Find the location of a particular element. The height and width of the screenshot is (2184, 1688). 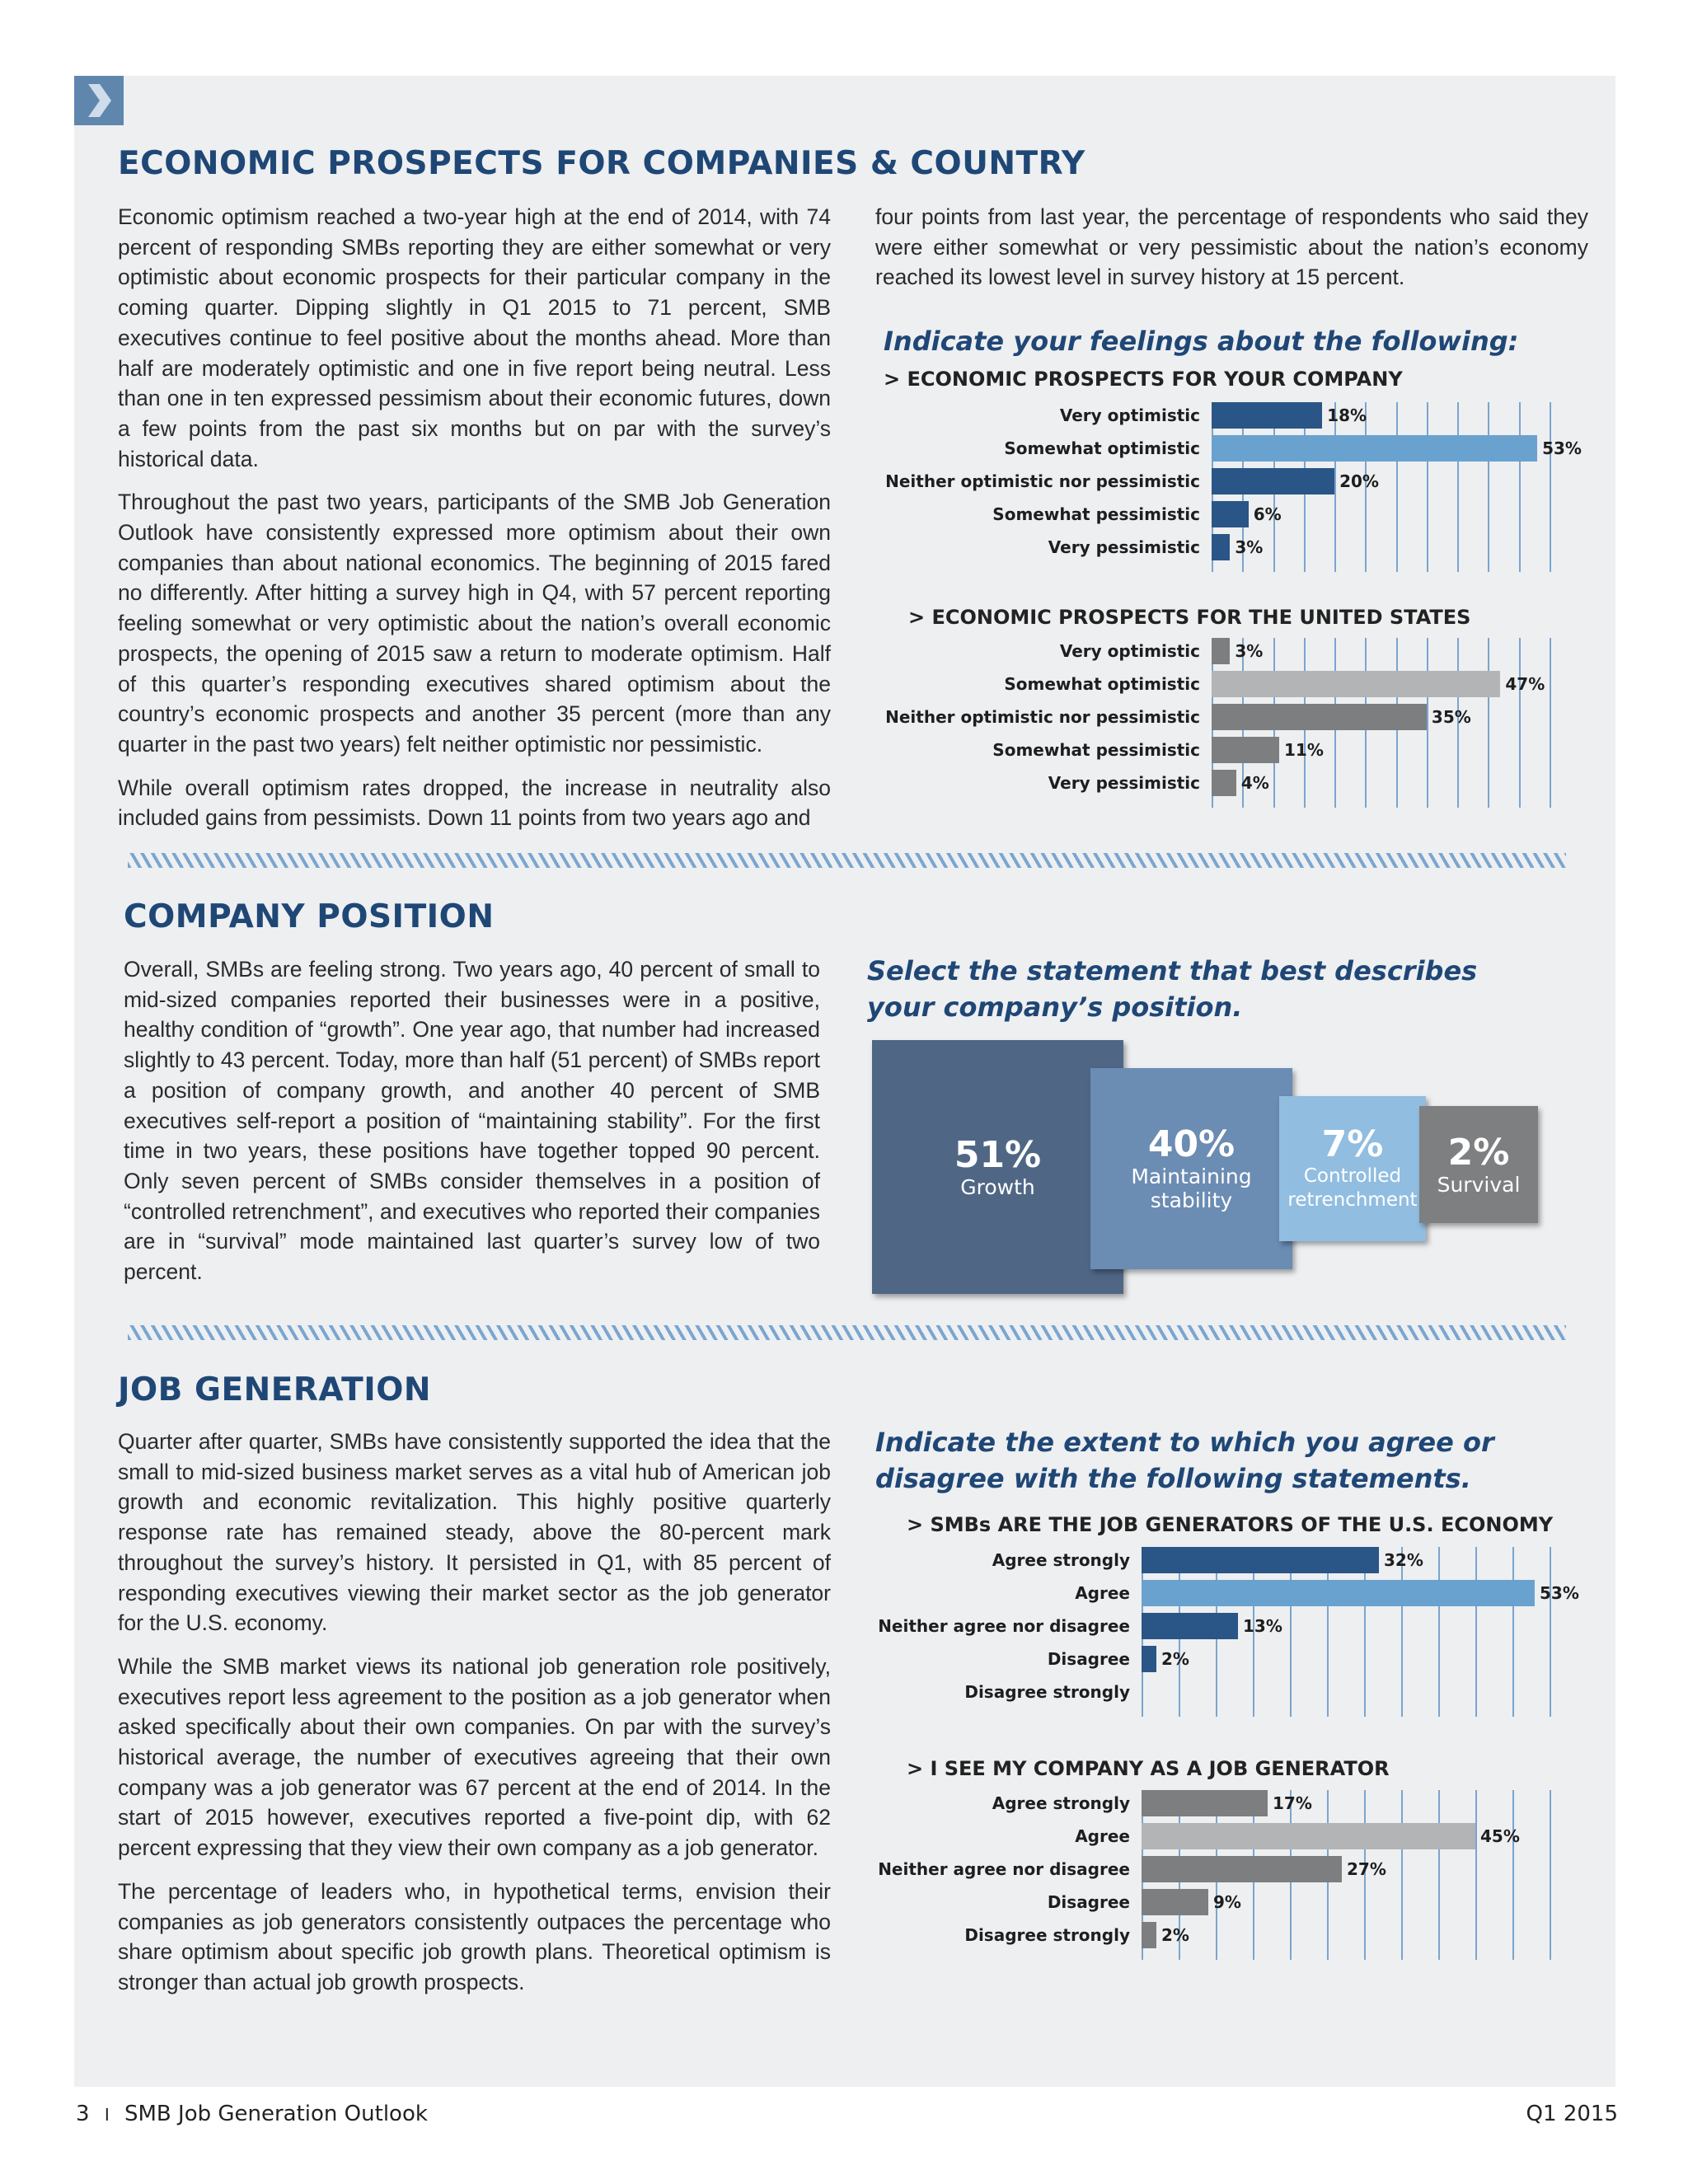

bar-value-label: 6% is located at coordinates (1267, 514).